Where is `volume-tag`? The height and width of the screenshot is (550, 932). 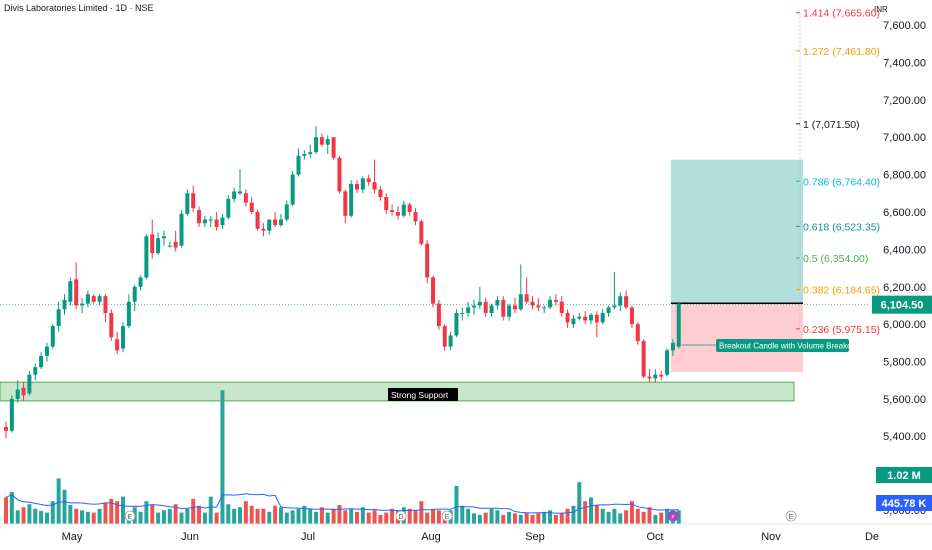 volume-tag is located at coordinates (904, 475).